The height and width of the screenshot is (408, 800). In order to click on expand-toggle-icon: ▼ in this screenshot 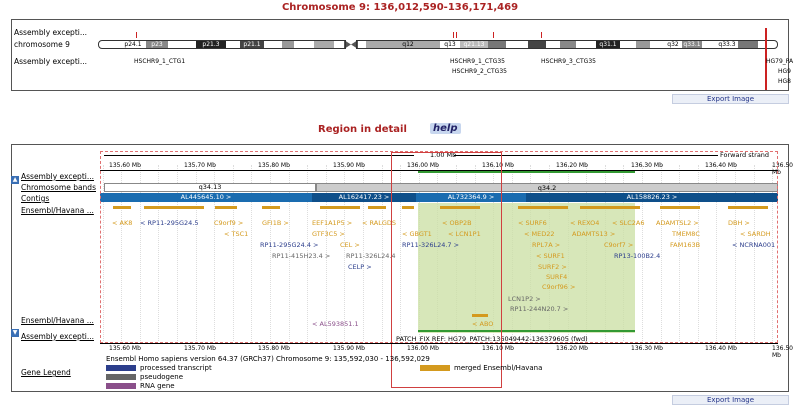, I will do `click(15, 333)`.